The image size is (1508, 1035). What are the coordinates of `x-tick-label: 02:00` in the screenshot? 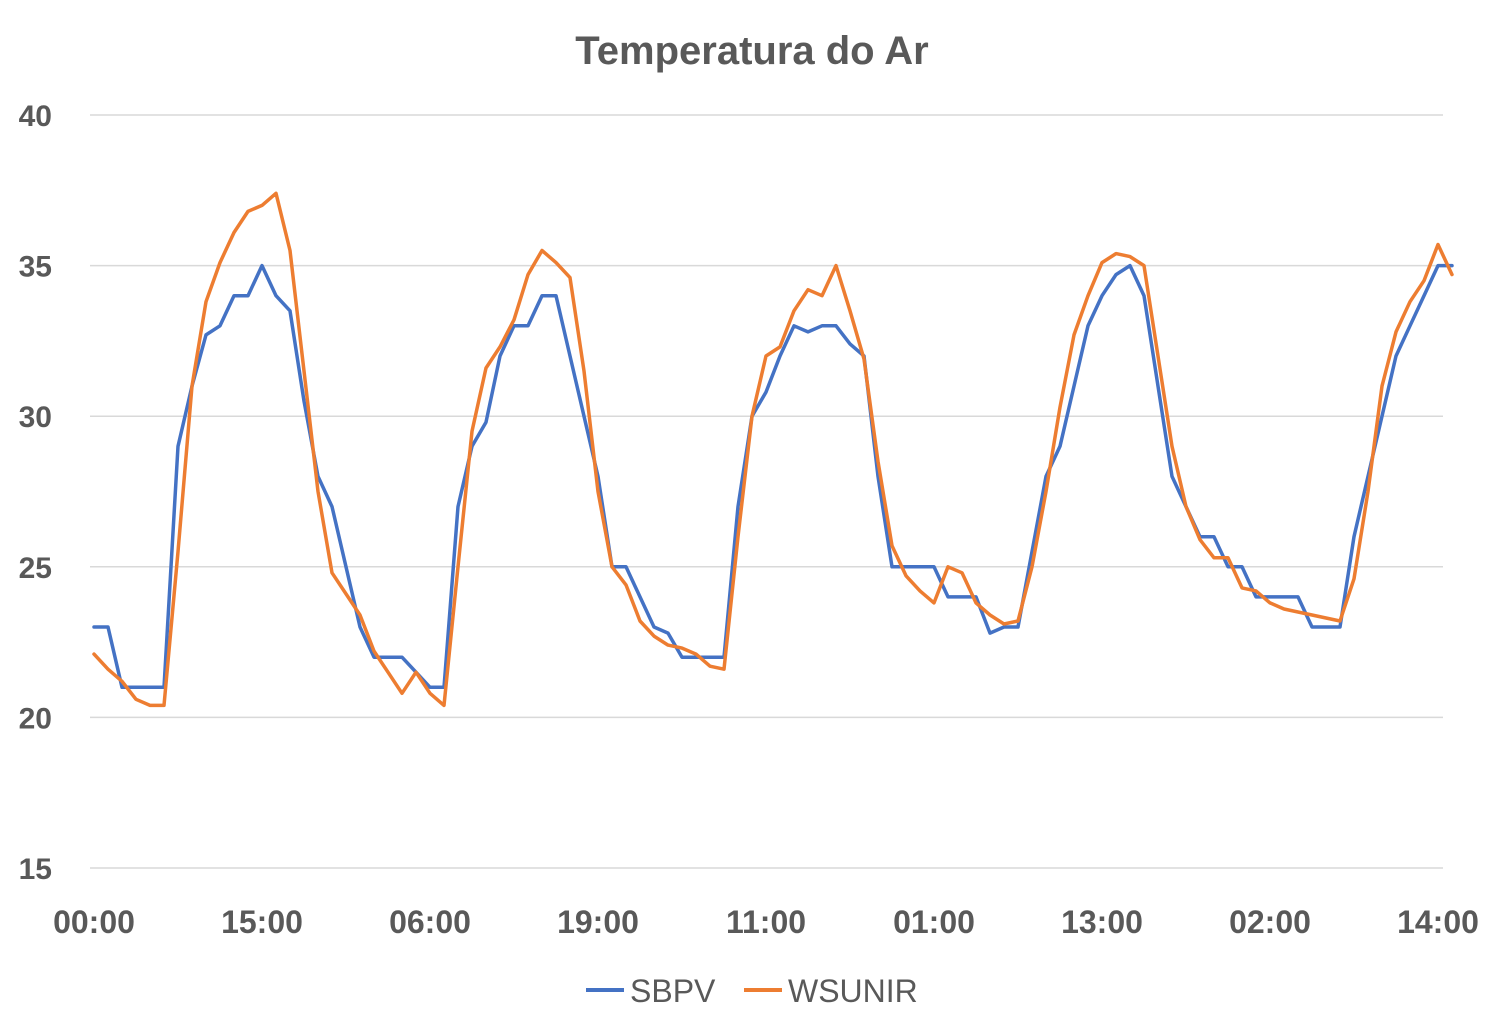 It's located at (1270, 922).